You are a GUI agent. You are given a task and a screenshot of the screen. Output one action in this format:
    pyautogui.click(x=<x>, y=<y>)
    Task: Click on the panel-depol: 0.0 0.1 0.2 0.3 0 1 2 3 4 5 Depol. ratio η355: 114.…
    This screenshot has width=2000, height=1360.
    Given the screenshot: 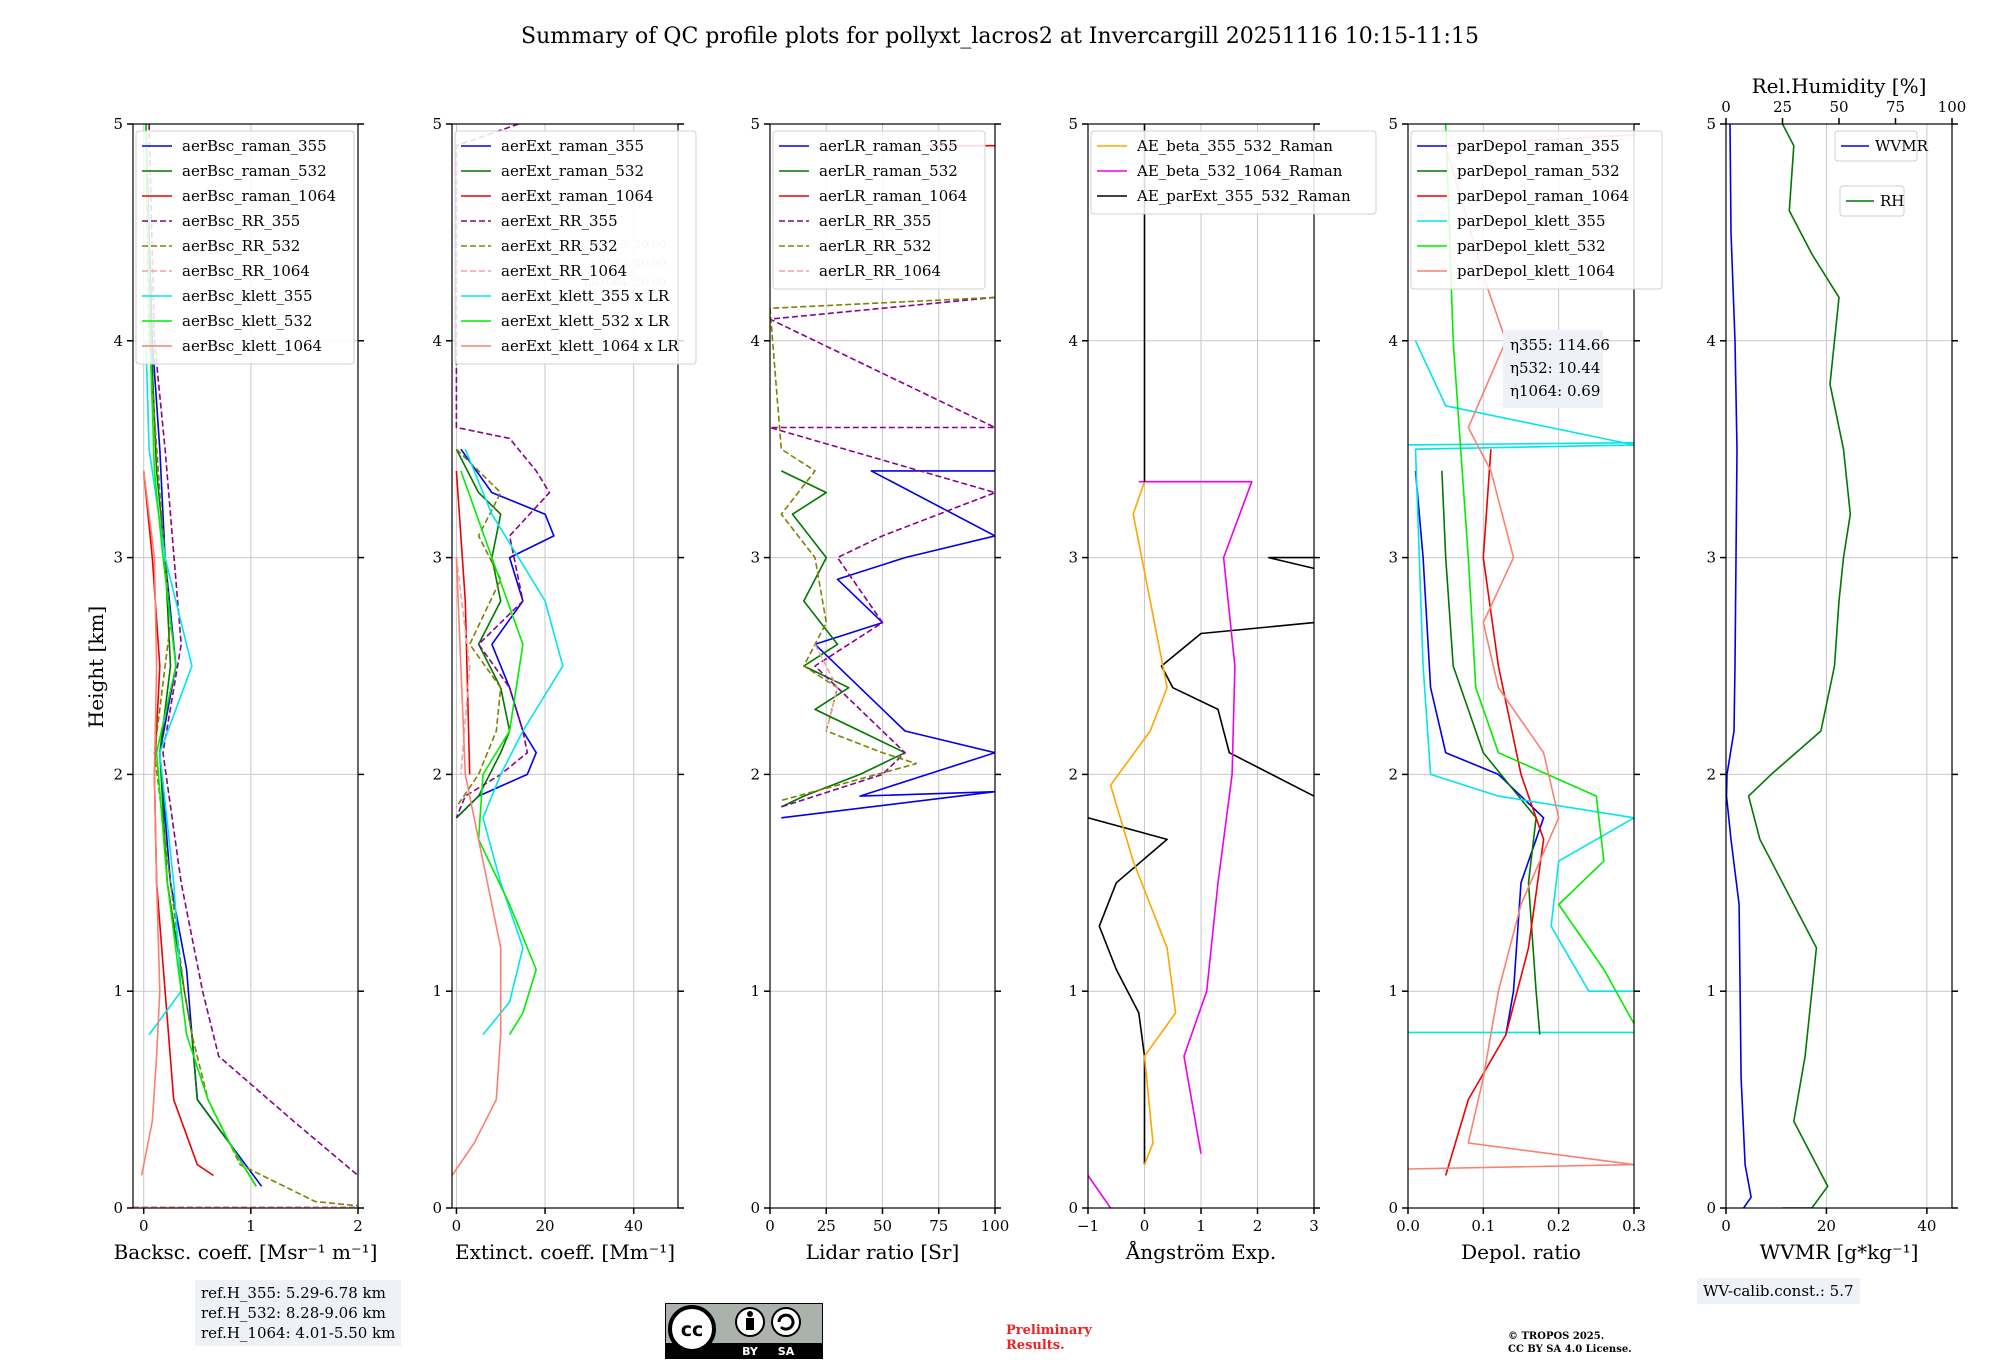 What is the action you would take?
    pyautogui.click(x=1525, y=689)
    